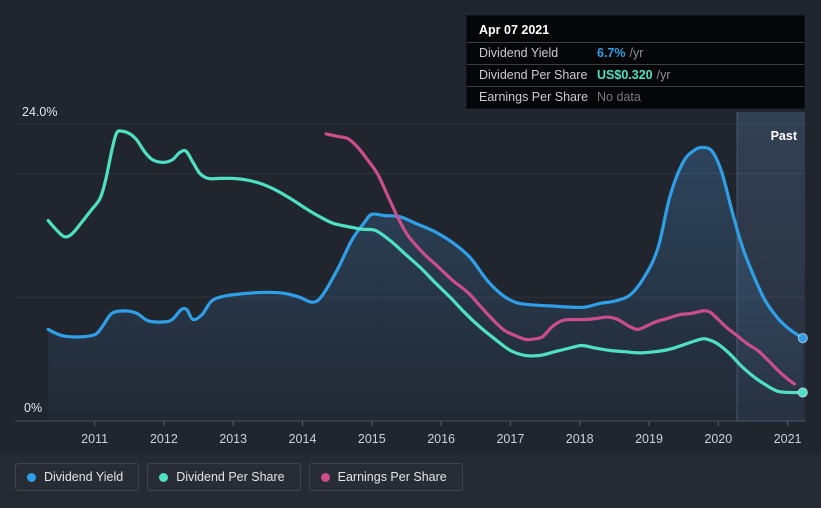 This screenshot has height=508, width=821. I want to click on y-axis-max-label: 24.0%, so click(39, 112).